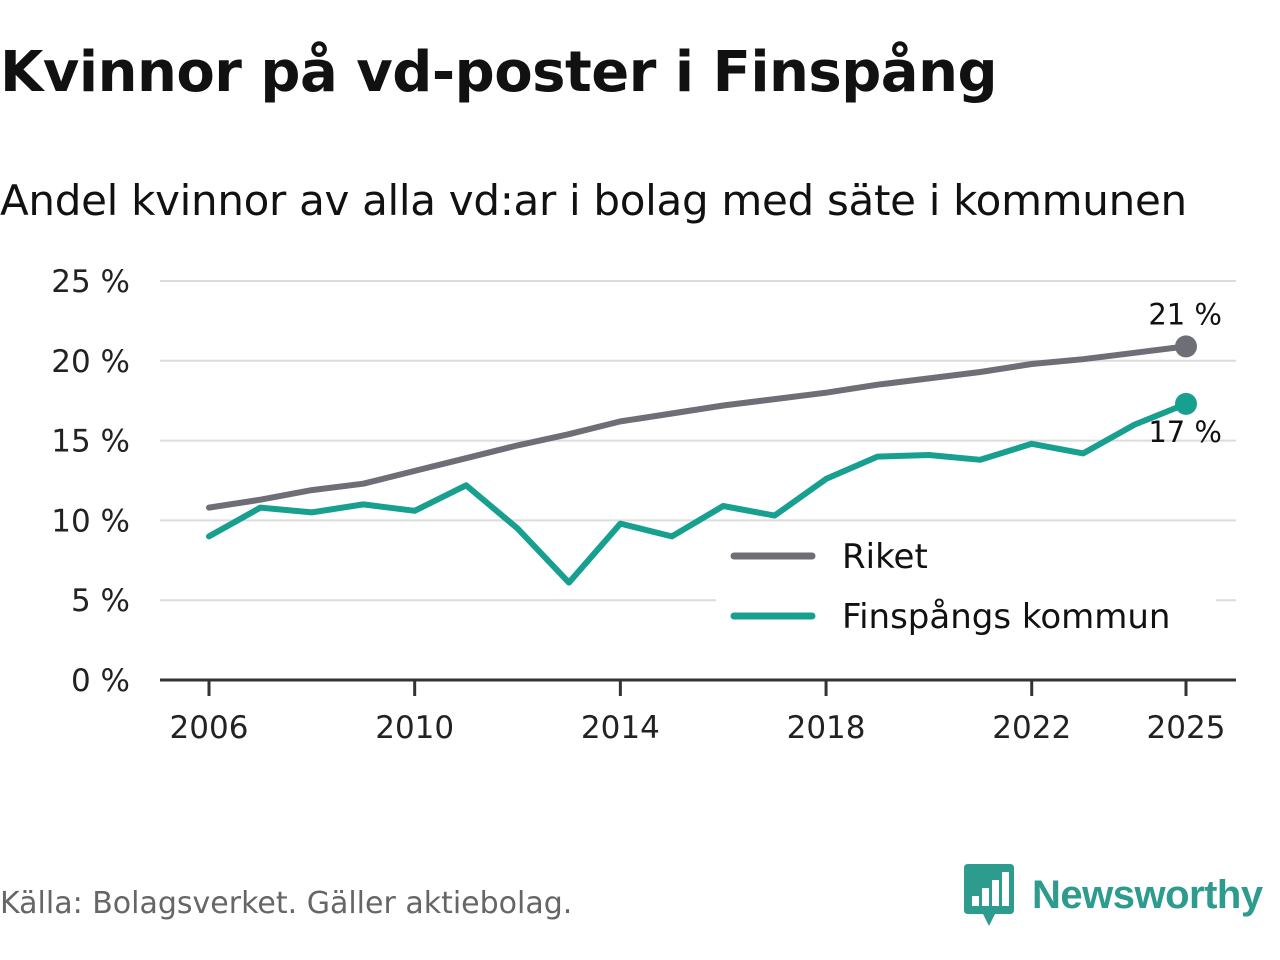  I want to click on y-tick-label: 20 %, so click(90, 362).